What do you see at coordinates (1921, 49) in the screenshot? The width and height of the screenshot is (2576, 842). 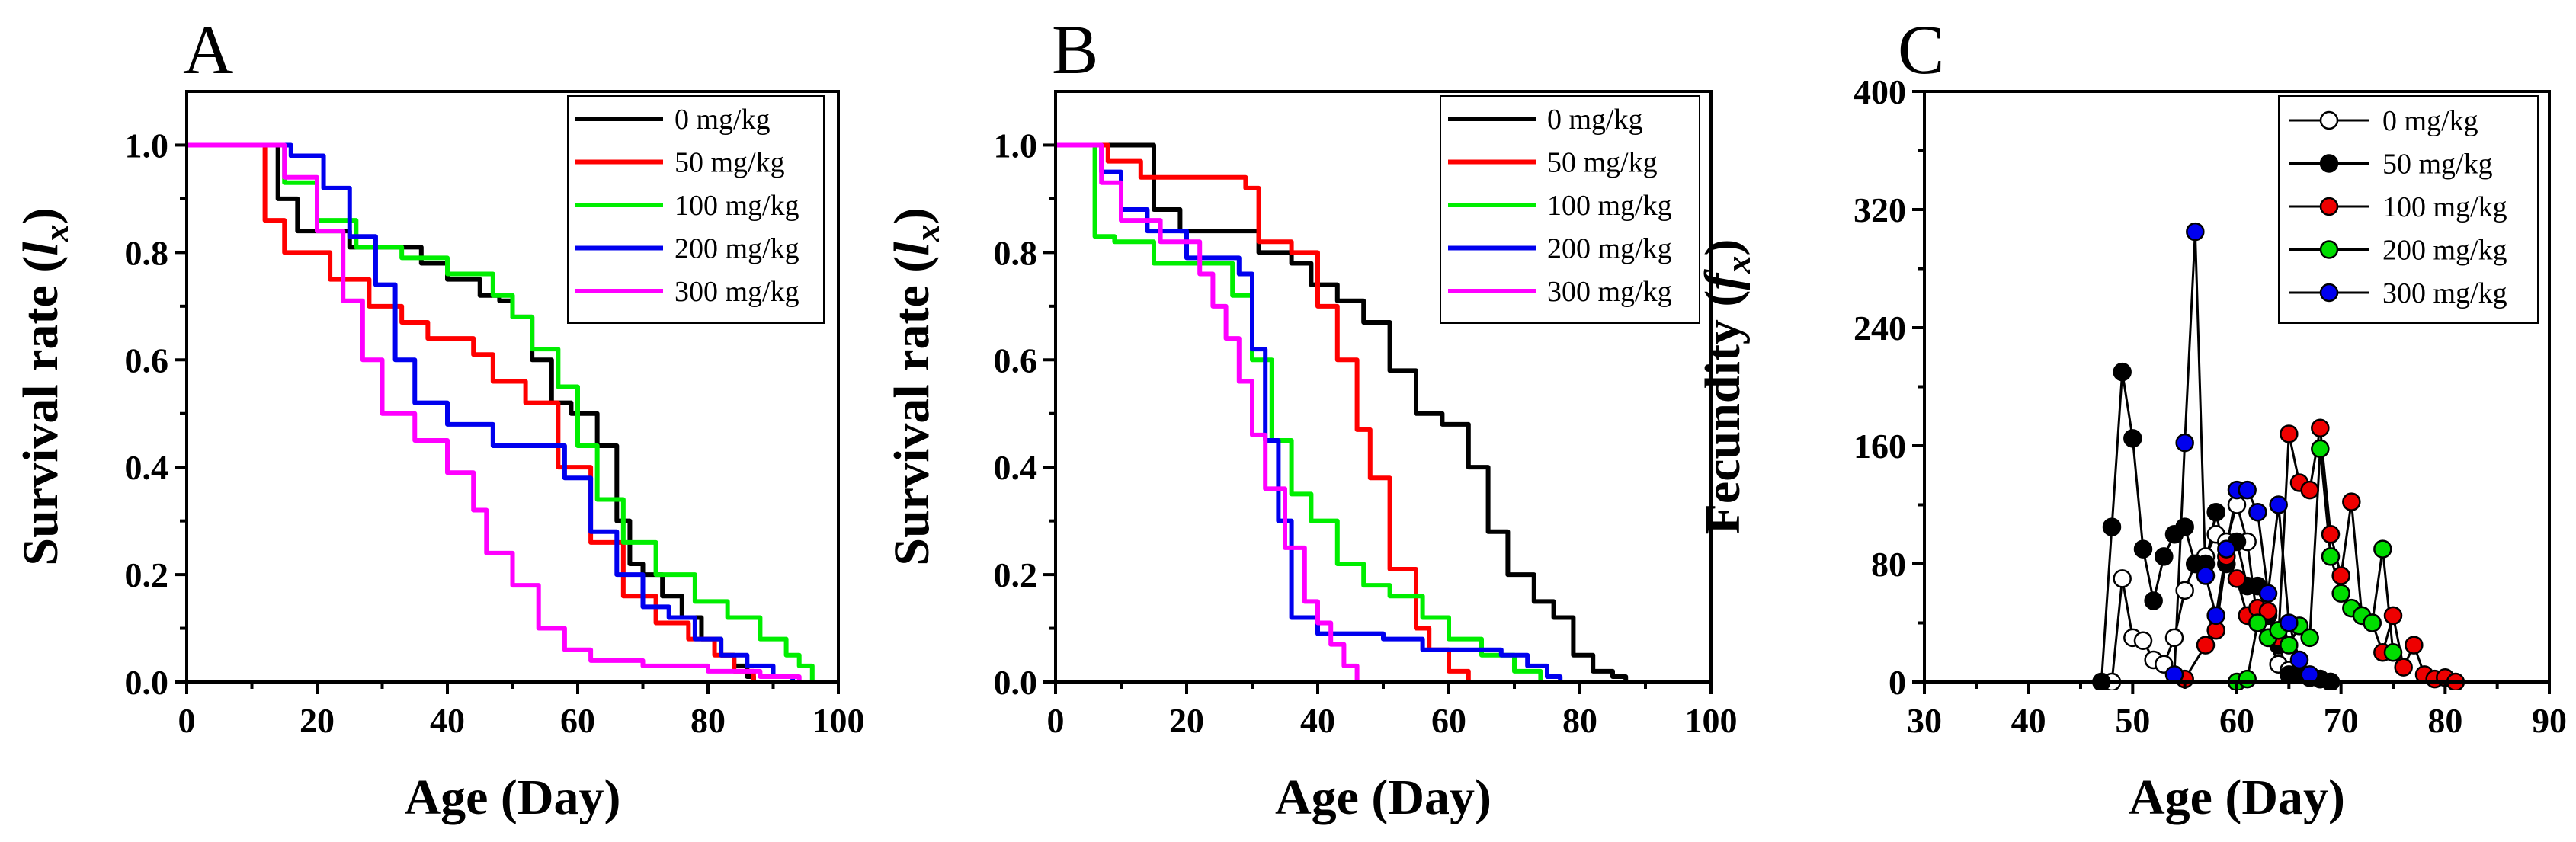 I see `panel-letter: C` at bounding box center [1921, 49].